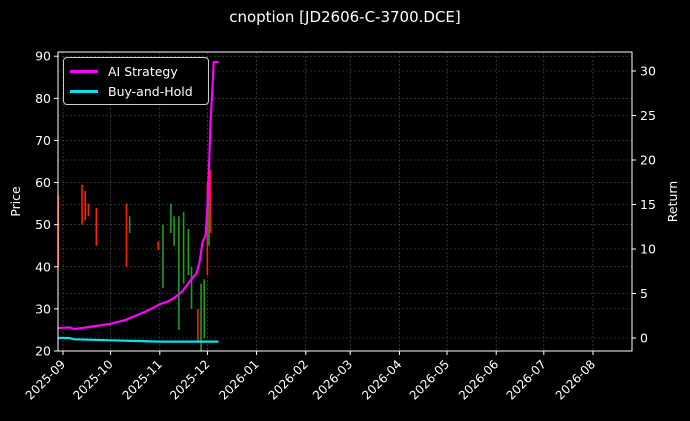  Describe the element at coordinates (43, 182) in the screenshot. I see `y-tick-label: 60` at that location.